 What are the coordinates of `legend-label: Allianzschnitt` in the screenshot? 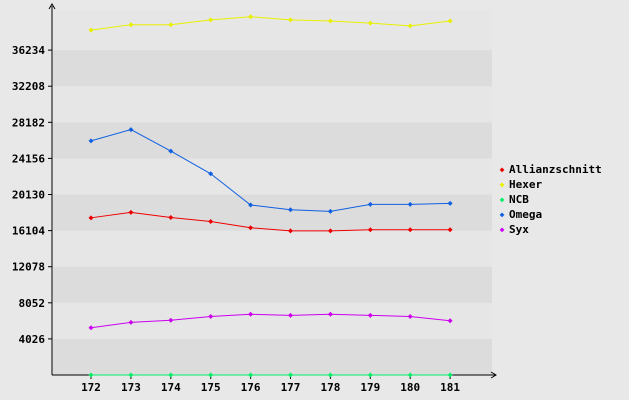 It's located at (555, 169).